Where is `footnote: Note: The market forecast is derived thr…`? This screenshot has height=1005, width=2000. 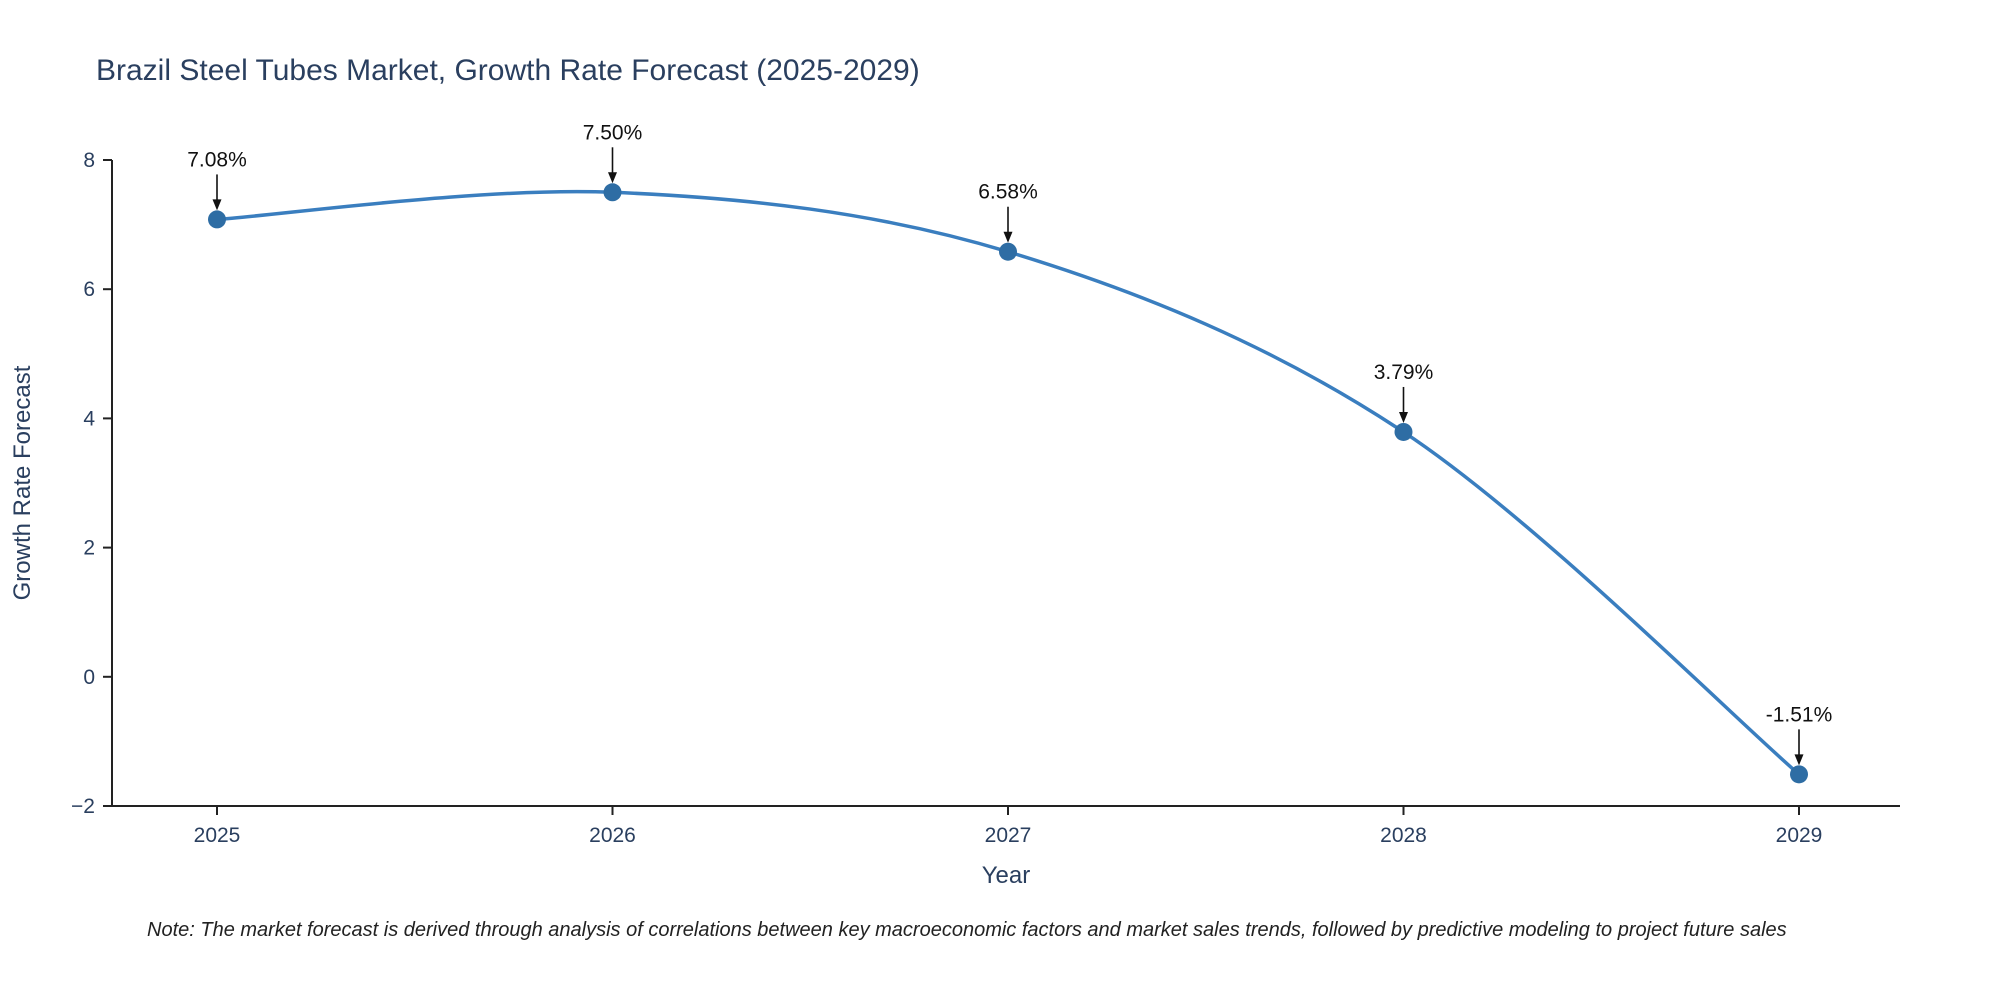
footnote: Note: The market forecast is derived thr… is located at coordinates (967, 930).